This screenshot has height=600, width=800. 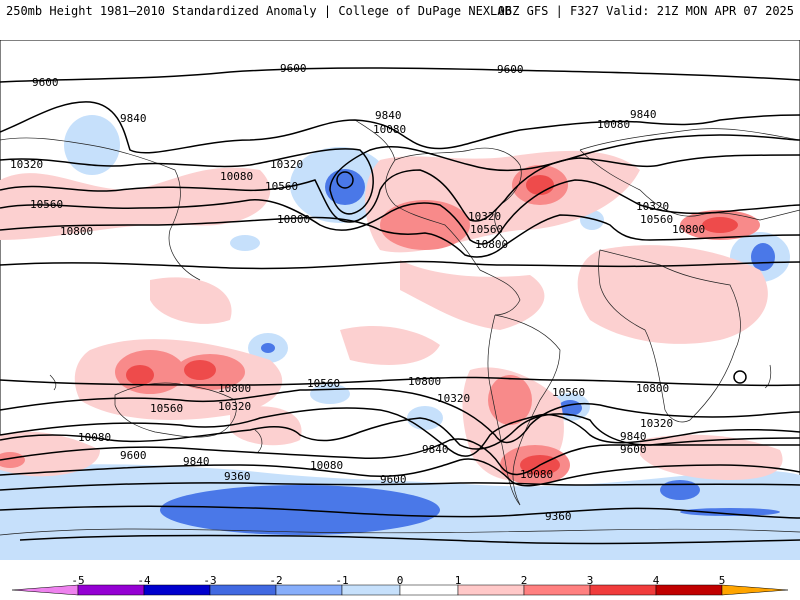 I want to click on colorbar-tick: 2, so click(x=524, y=580).